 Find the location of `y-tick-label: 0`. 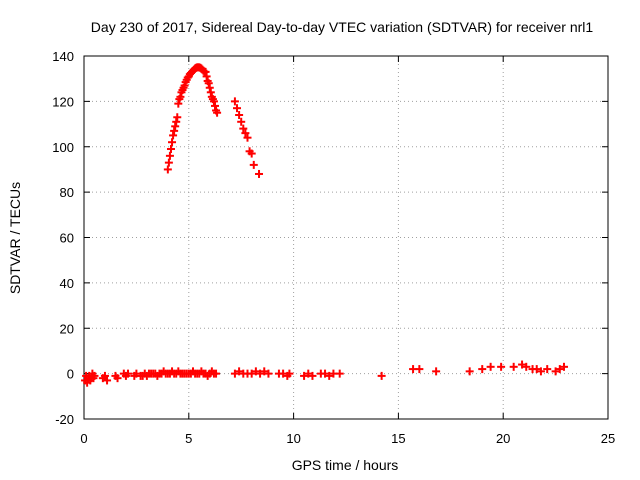

y-tick-label: 0 is located at coordinates (70, 374).